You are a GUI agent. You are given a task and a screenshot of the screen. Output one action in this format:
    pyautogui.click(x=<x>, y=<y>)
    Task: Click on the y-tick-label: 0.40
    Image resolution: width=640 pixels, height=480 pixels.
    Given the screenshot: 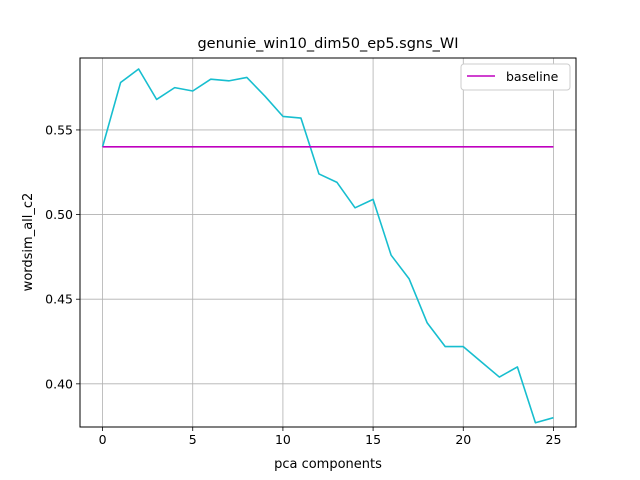 What is the action you would take?
    pyautogui.click(x=59, y=383)
    